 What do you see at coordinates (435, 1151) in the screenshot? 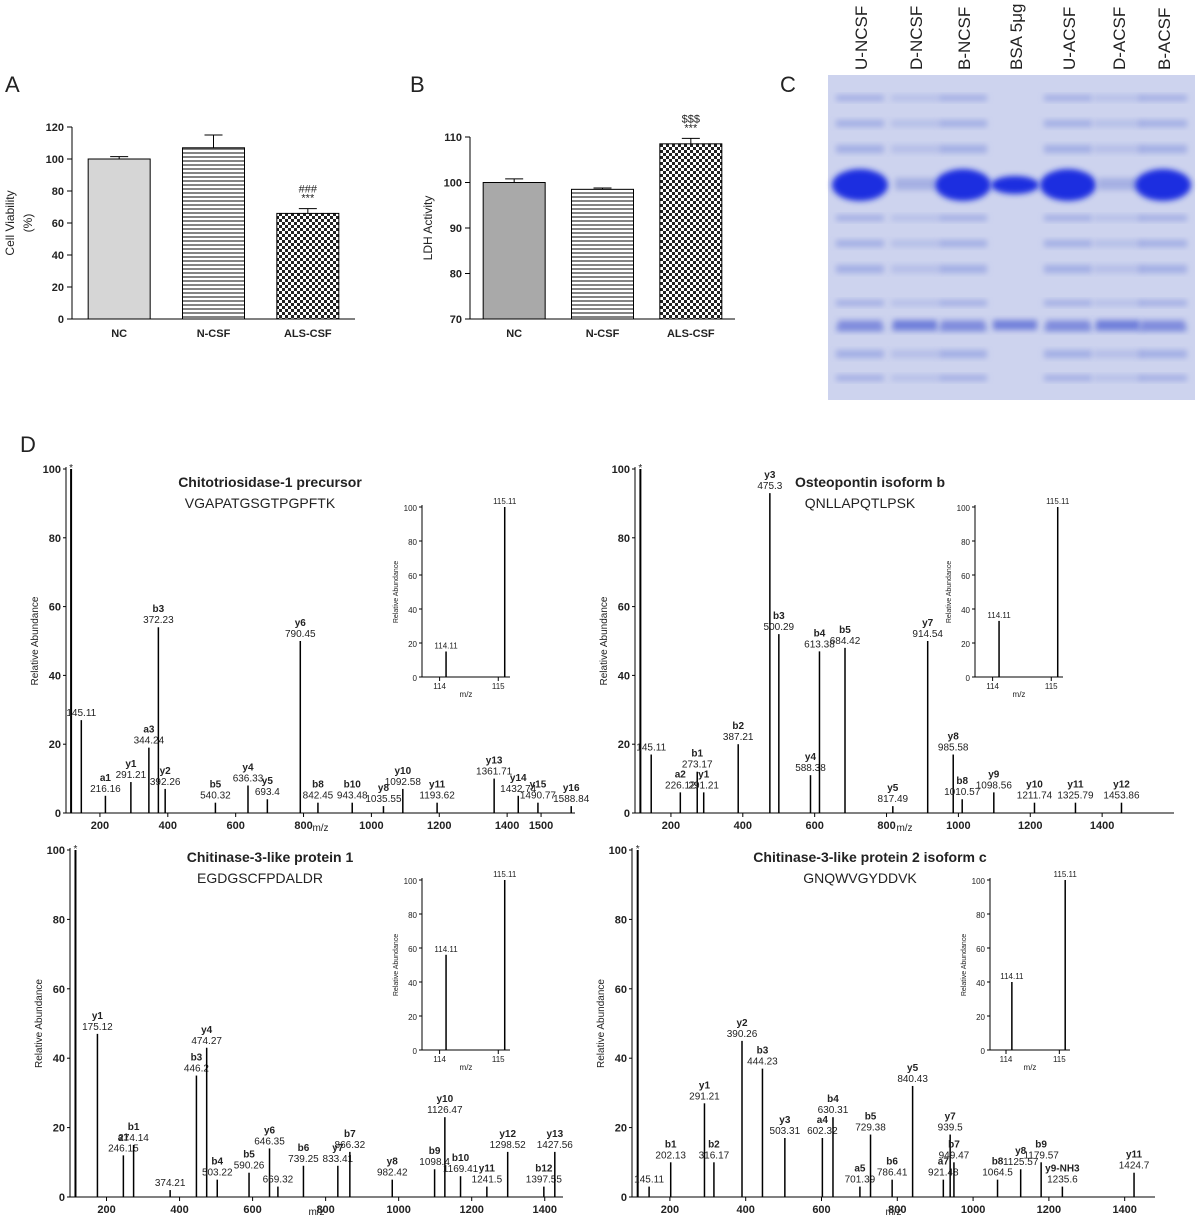
I see `peak-ion: b9` at bounding box center [435, 1151].